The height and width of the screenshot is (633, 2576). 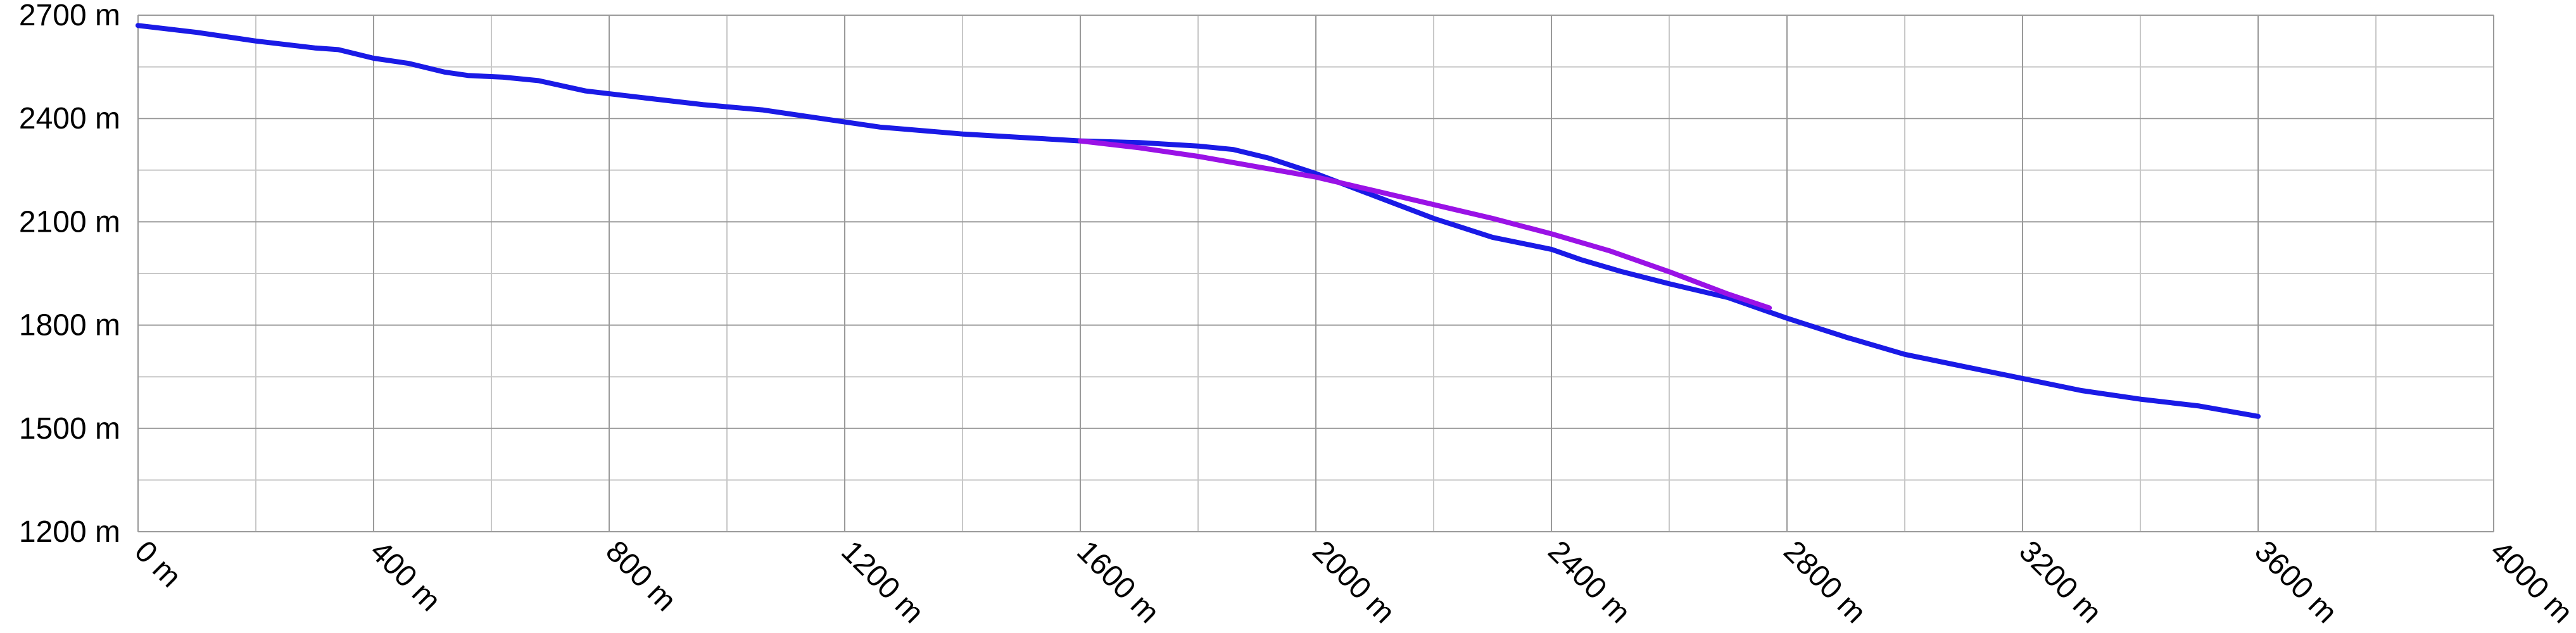 What do you see at coordinates (405, 576) in the screenshot?
I see `x-tick-label: 400 m` at bounding box center [405, 576].